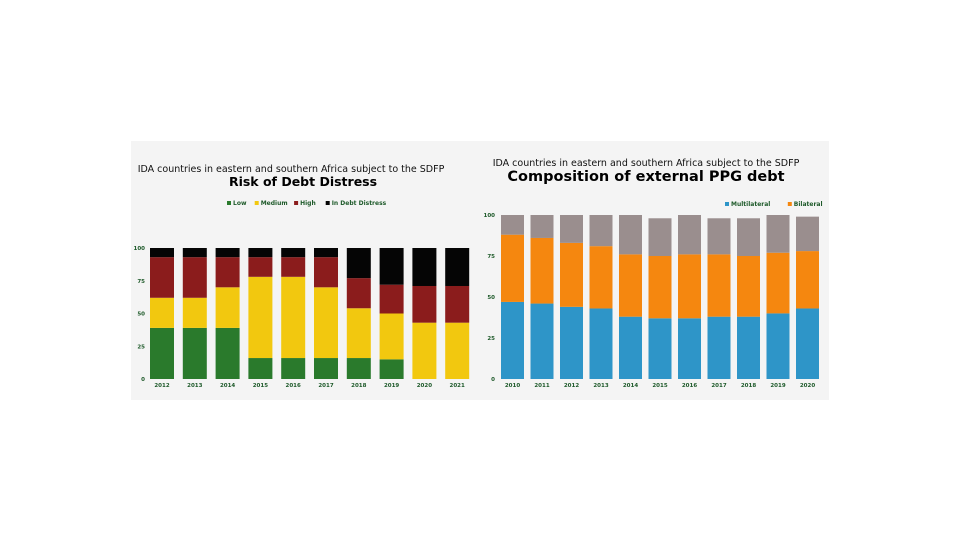 The image size is (960, 540). What do you see at coordinates (542, 270) in the screenshot?
I see `bar-segment-bilateral-2011` at bounding box center [542, 270].